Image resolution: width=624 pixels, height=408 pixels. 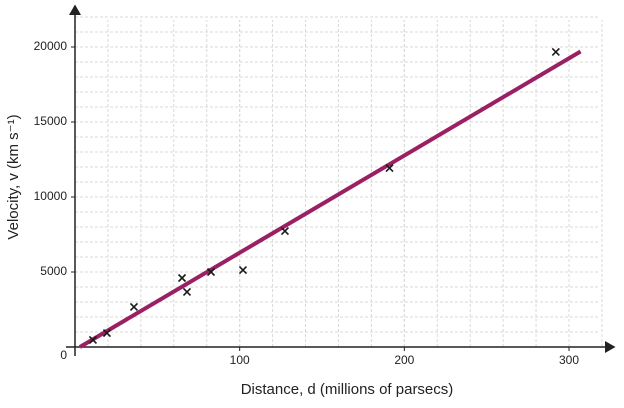 What do you see at coordinates (51, 121) in the screenshot?
I see `y-tick-label: 15000` at bounding box center [51, 121].